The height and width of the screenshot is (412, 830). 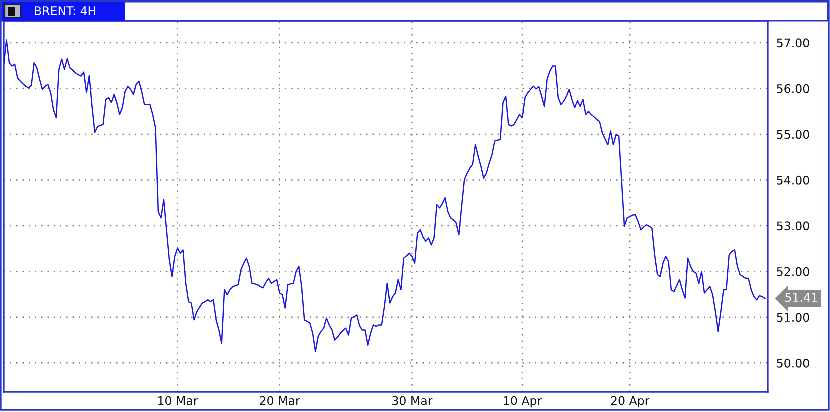 I want to click on y-tick-label: 53.00, so click(x=793, y=226).